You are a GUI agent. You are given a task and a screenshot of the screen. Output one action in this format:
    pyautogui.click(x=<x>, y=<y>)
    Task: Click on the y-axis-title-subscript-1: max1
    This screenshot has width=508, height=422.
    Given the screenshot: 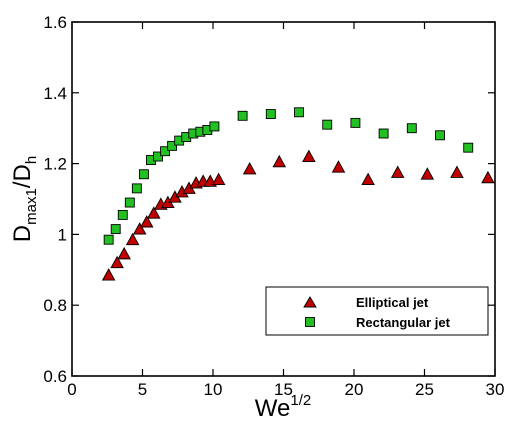 What is the action you would take?
    pyautogui.click(x=31, y=206)
    